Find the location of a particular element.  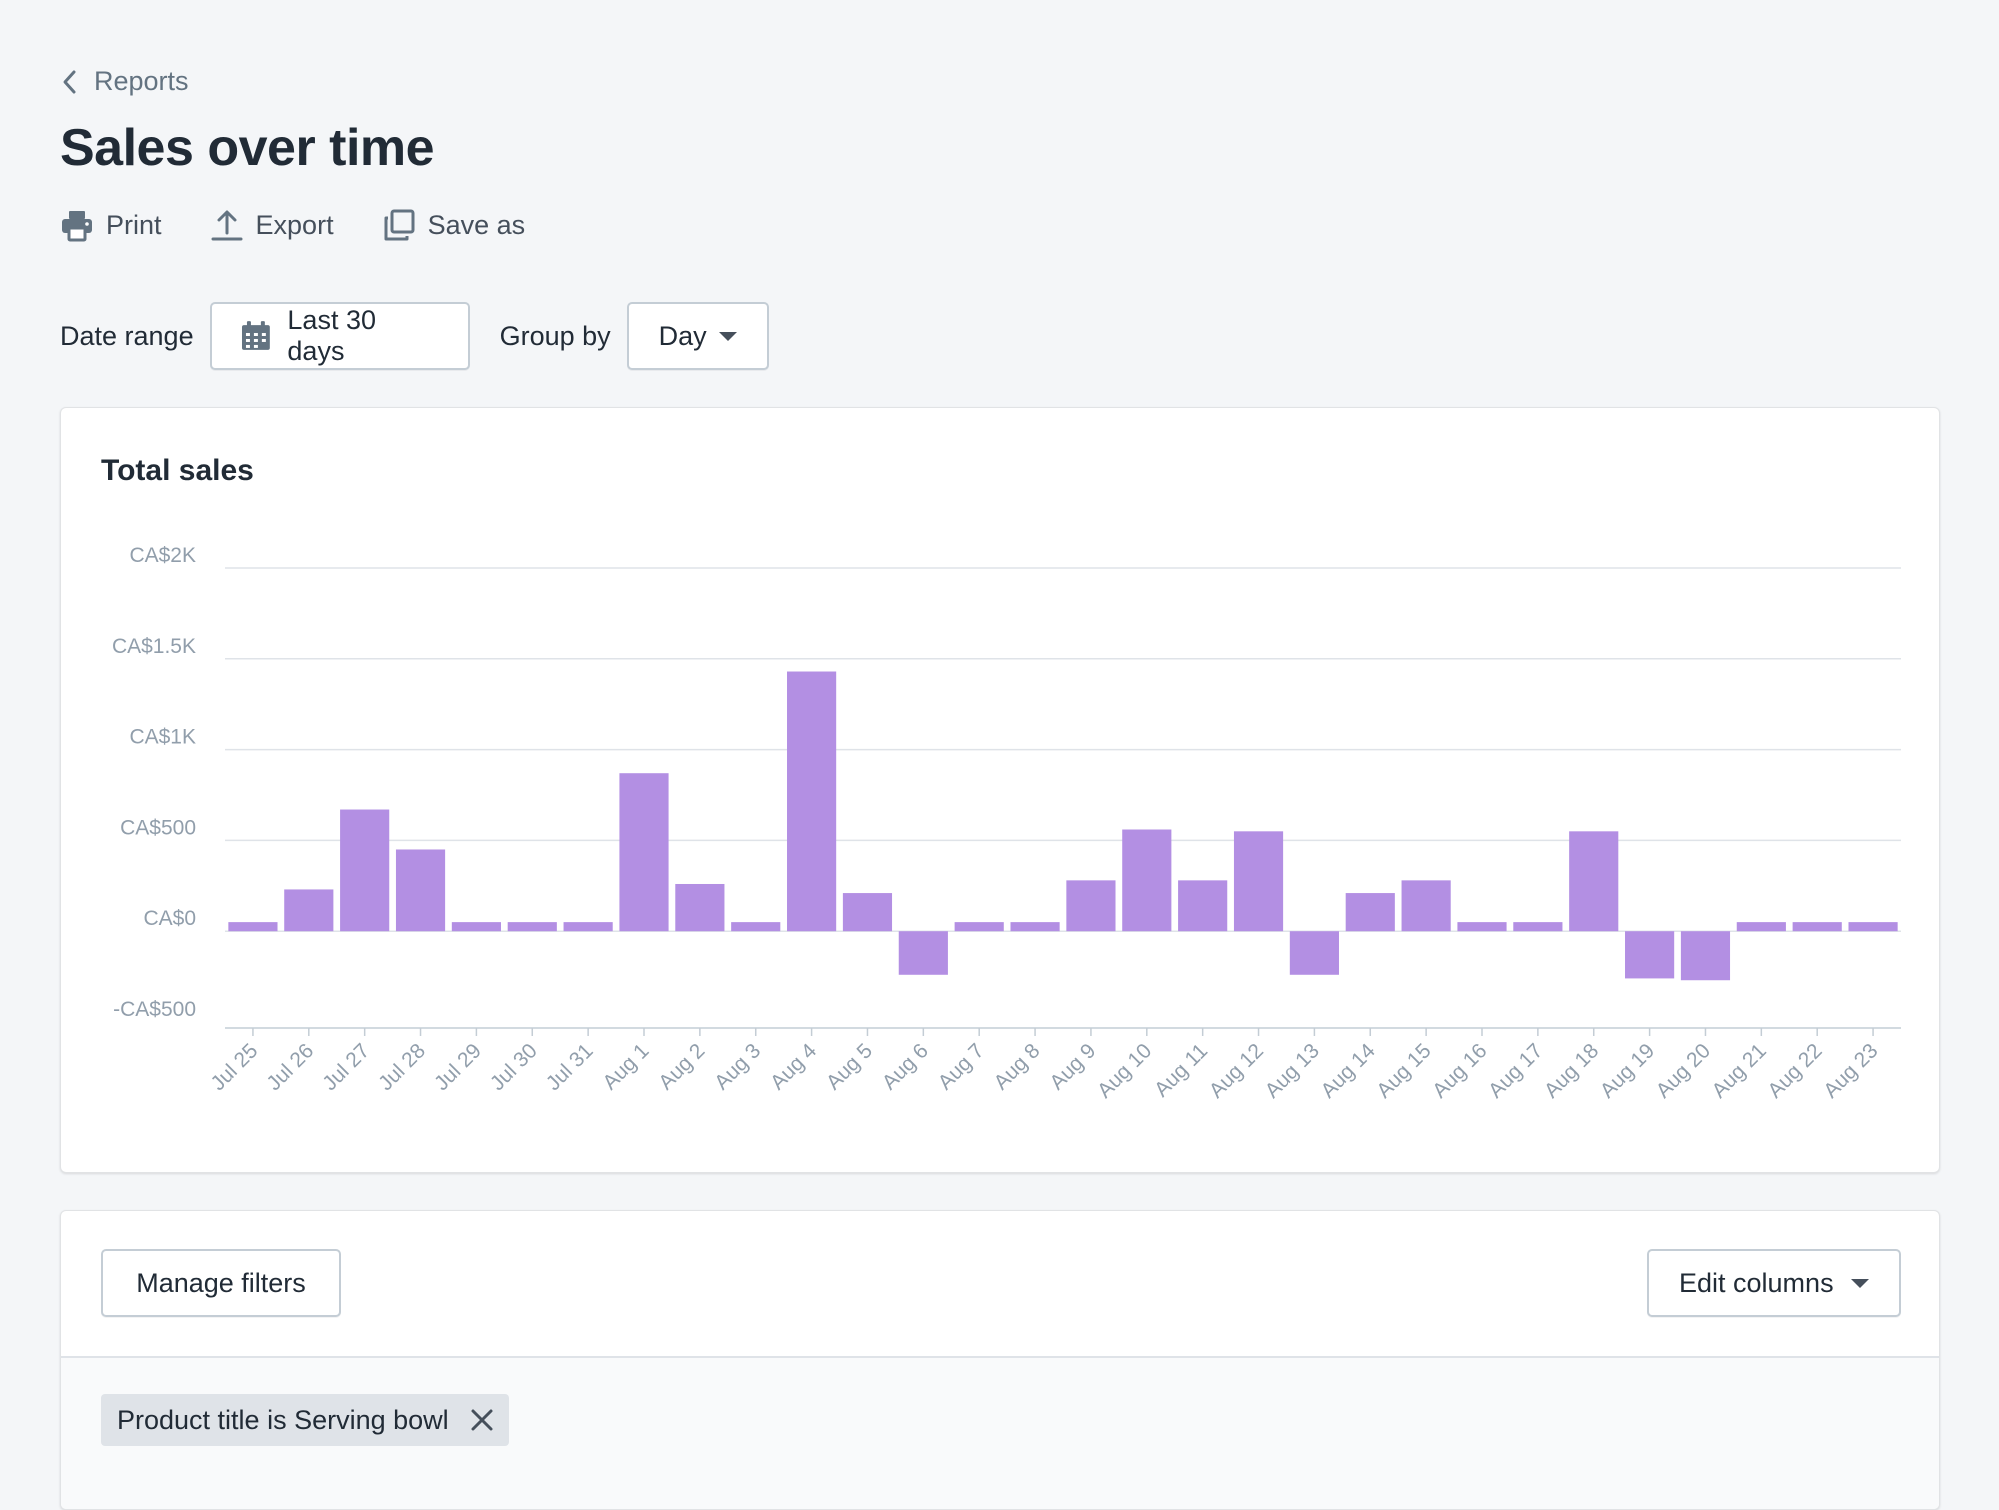

y-tick-label: -CA$500 is located at coordinates (154, 1009).